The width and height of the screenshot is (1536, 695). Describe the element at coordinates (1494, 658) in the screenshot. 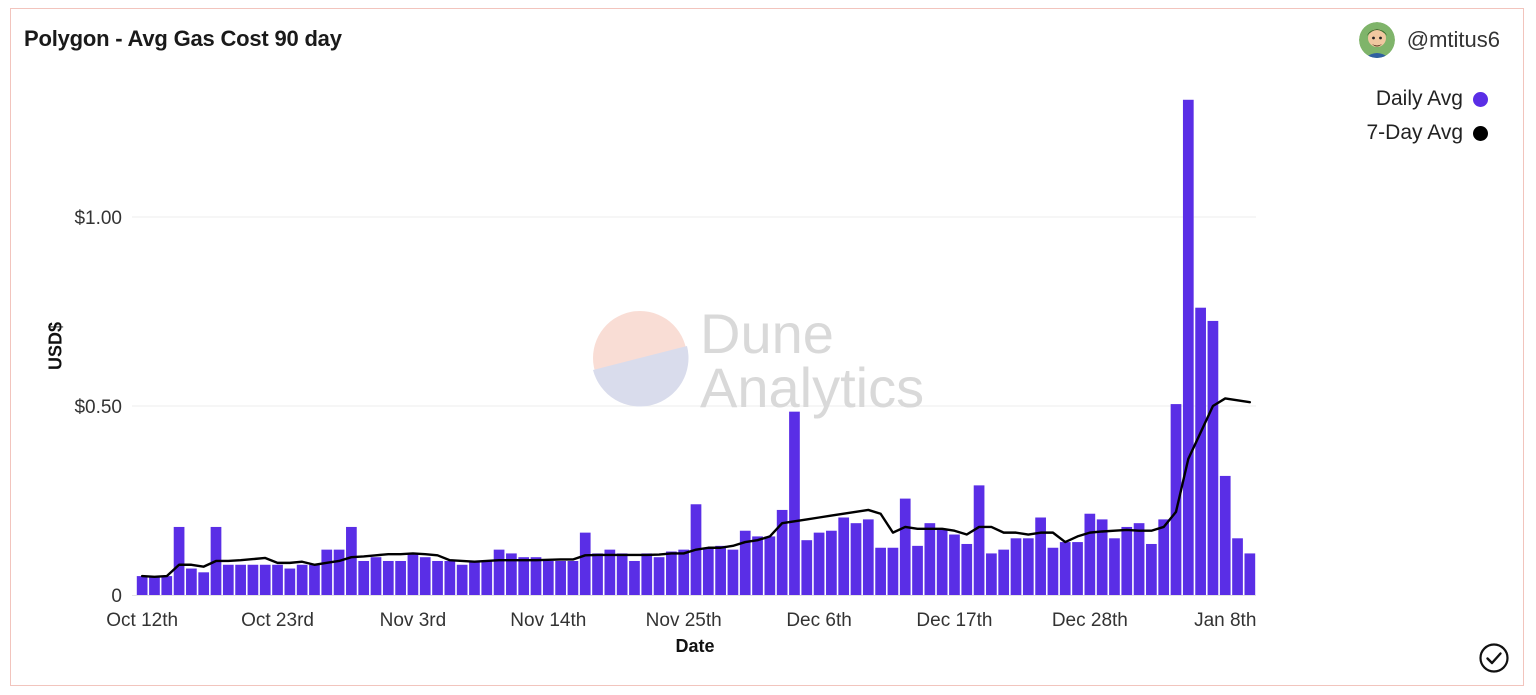

I see `check-circle-icon` at that location.